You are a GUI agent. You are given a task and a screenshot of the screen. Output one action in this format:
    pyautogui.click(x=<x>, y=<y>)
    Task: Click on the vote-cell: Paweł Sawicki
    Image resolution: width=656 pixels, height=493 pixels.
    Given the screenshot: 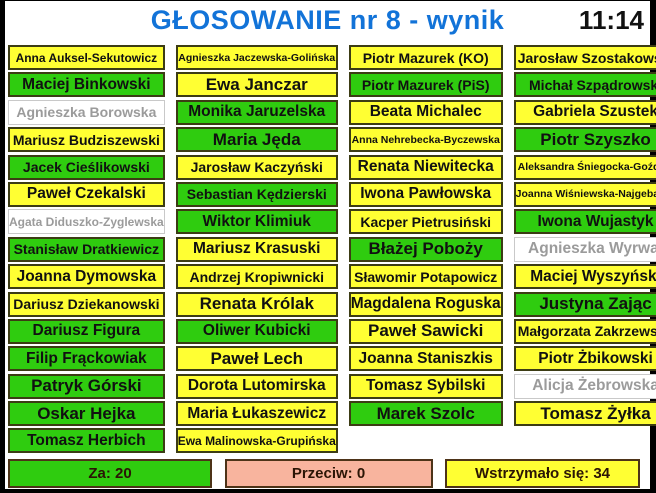 What is the action you would take?
    pyautogui.click(x=425, y=331)
    